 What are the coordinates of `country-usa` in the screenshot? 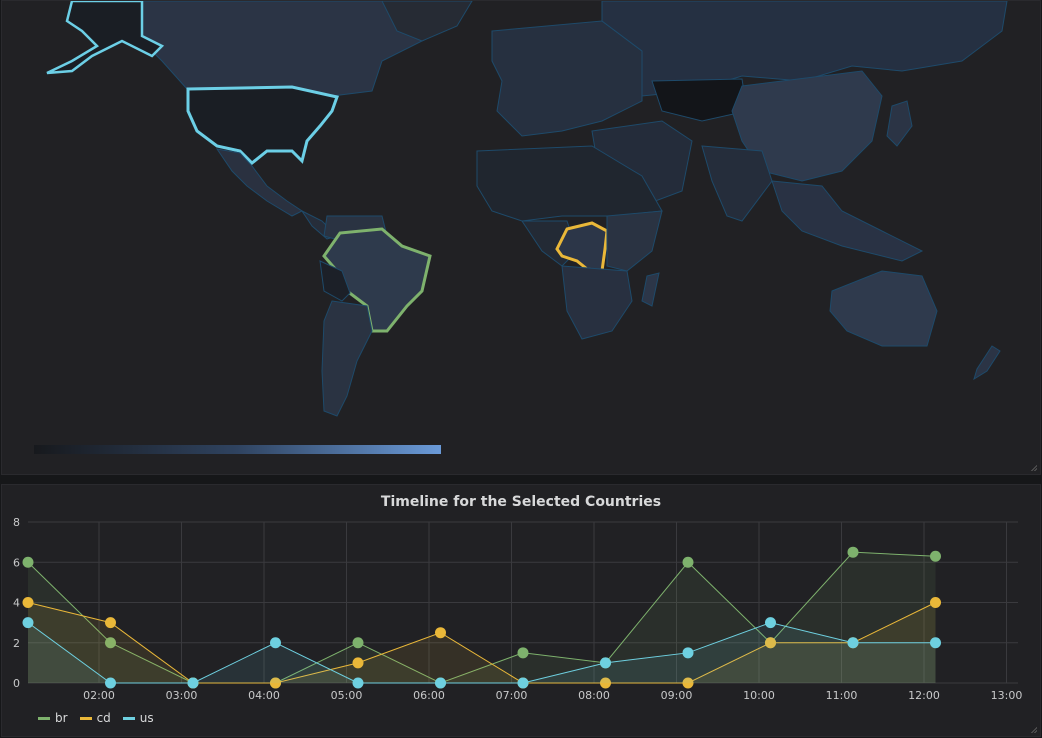 It's located at (262, 125).